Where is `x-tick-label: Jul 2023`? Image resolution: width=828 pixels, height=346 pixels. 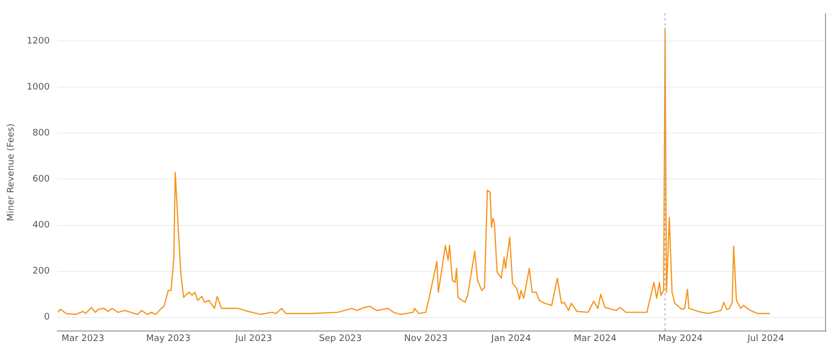
x-tick-label: Jul 2023 is located at coordinates (253, 339).